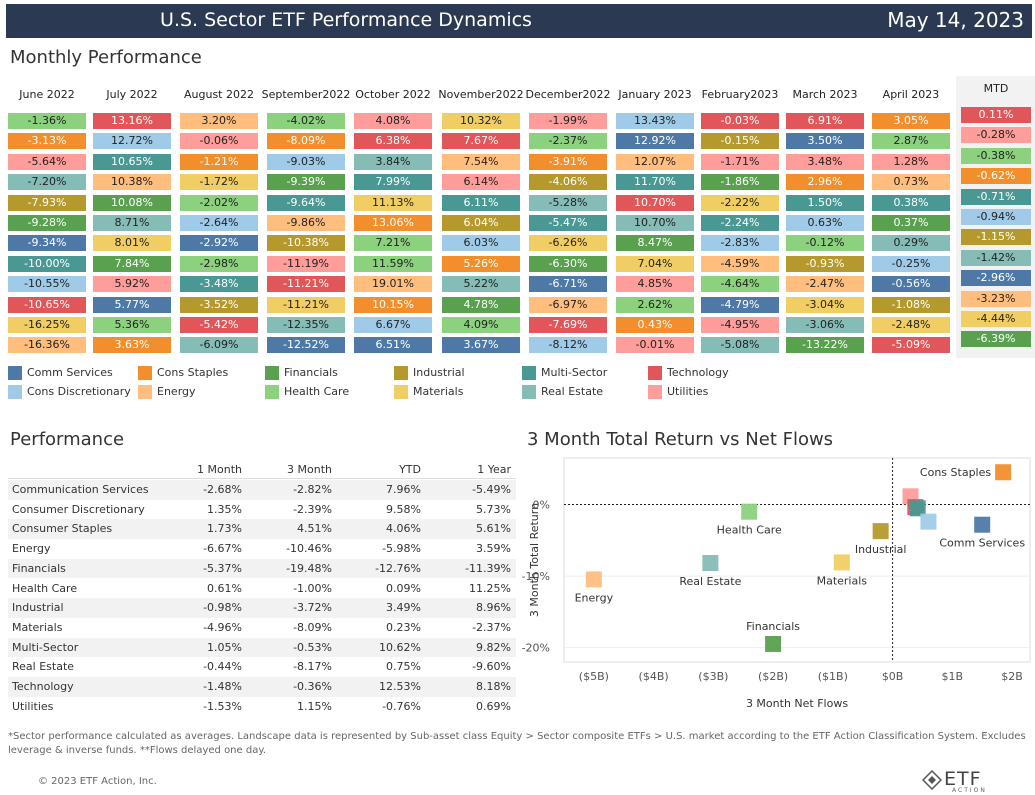  I want to click on heatmap-cell: 4.78%, so click(481, 304).